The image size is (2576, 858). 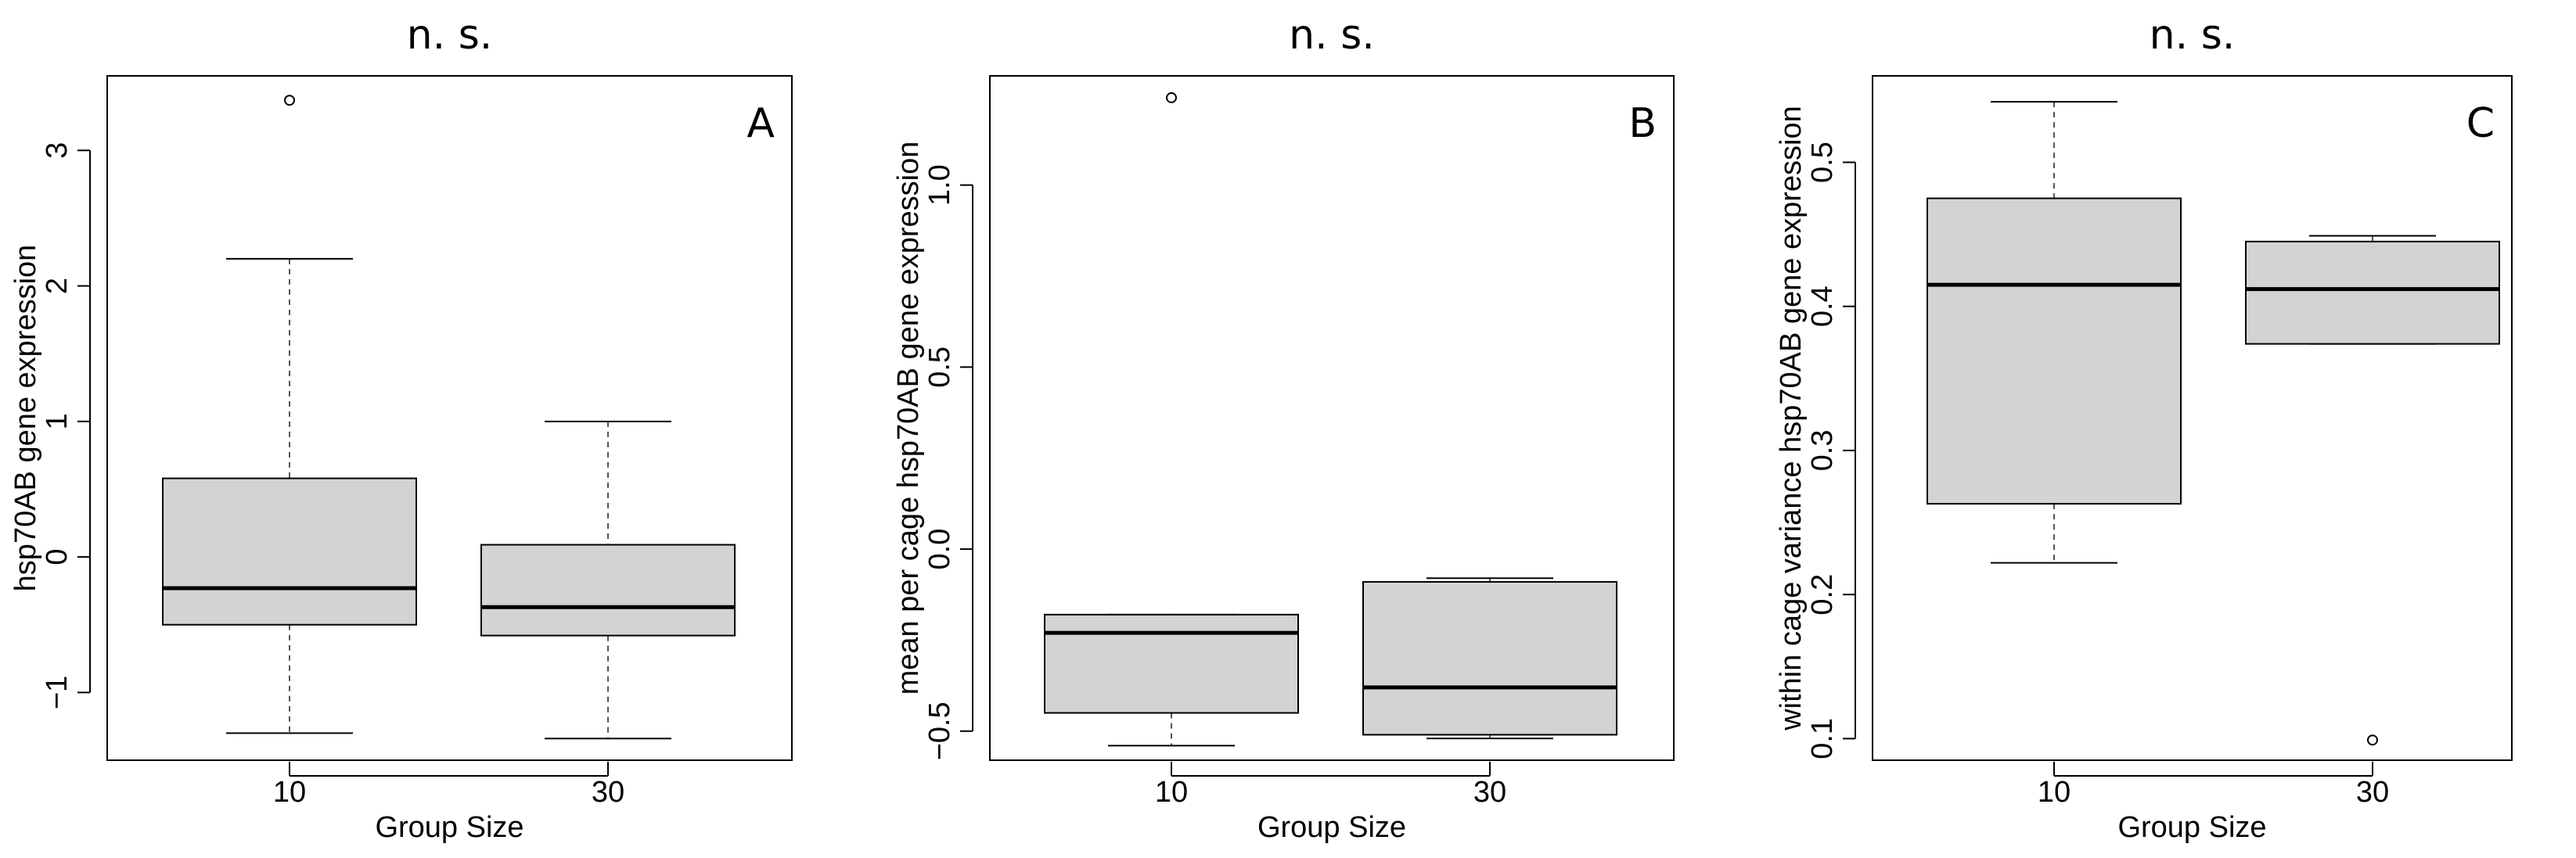 What do you see at coordinates (940, 549) in the screenshot?
I see `y-tick-label: 0.0` at bounding box center [940, 549].